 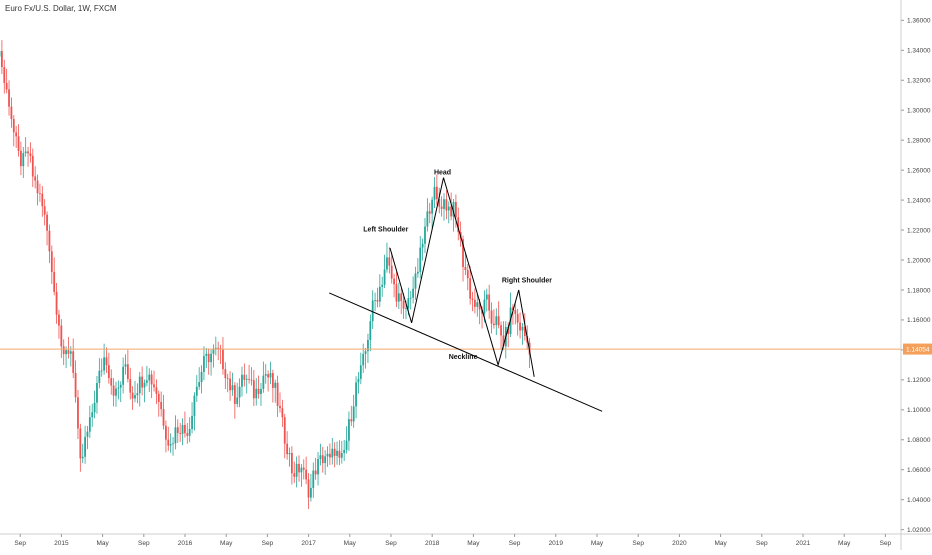 I want to click on annotation-neckline: Neckline, so click(x=463, y=357).